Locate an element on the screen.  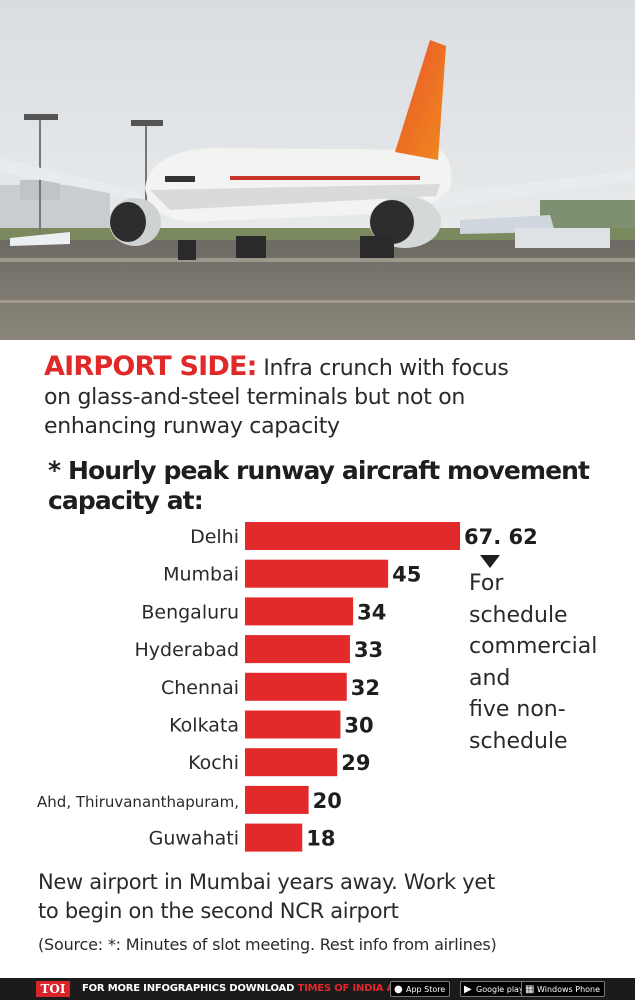
windows-phone-badge: ▦ Windows Phone is located at coordinates (563, 989).